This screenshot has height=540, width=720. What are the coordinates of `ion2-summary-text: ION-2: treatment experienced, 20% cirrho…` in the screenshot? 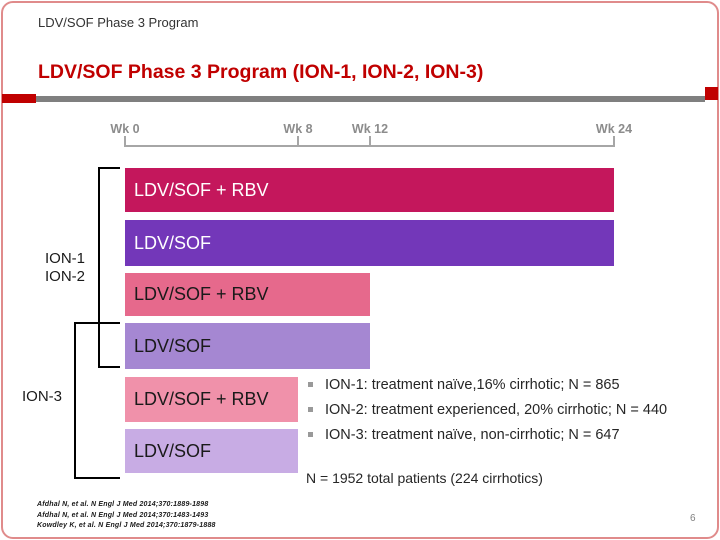 It's located at (496, 410).